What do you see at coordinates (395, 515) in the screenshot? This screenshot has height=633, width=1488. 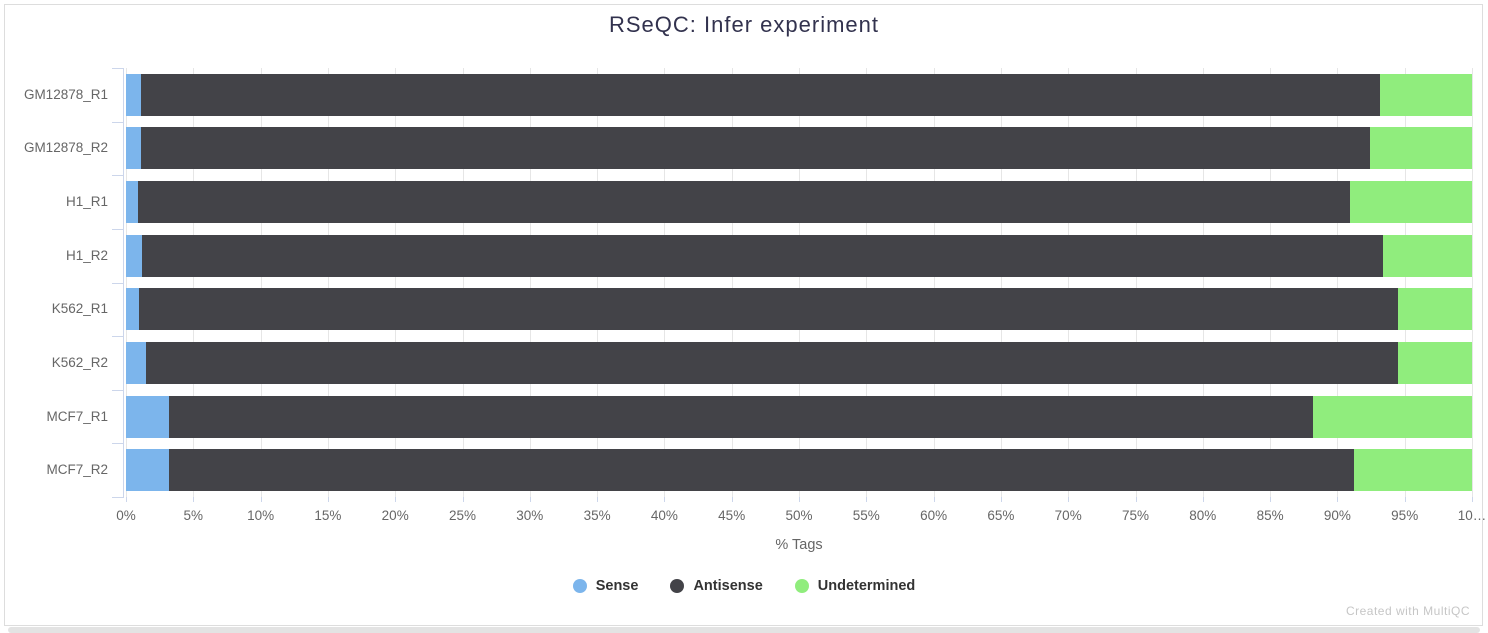 I see `x-axis-tick-label: 20%` at bounding box center [395, 515].